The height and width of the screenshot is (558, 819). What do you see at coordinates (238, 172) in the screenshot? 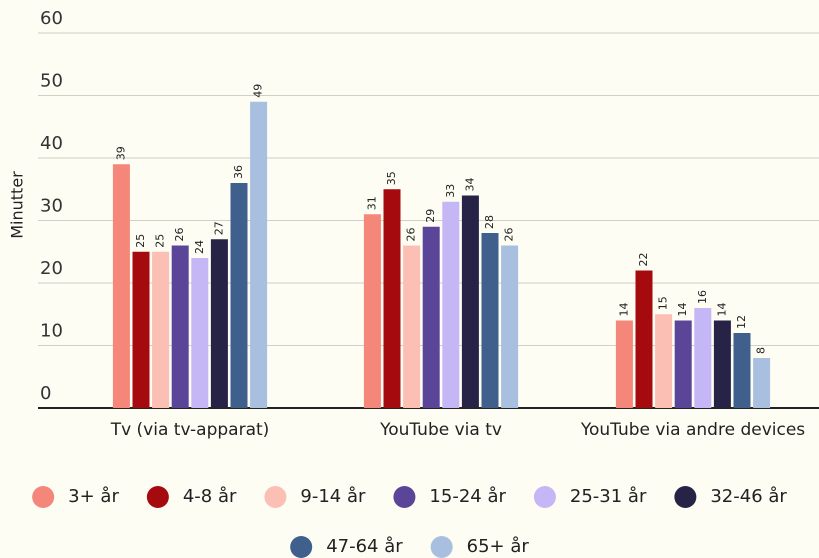
I see `value-label: 36` at bounding box center [238, 172].